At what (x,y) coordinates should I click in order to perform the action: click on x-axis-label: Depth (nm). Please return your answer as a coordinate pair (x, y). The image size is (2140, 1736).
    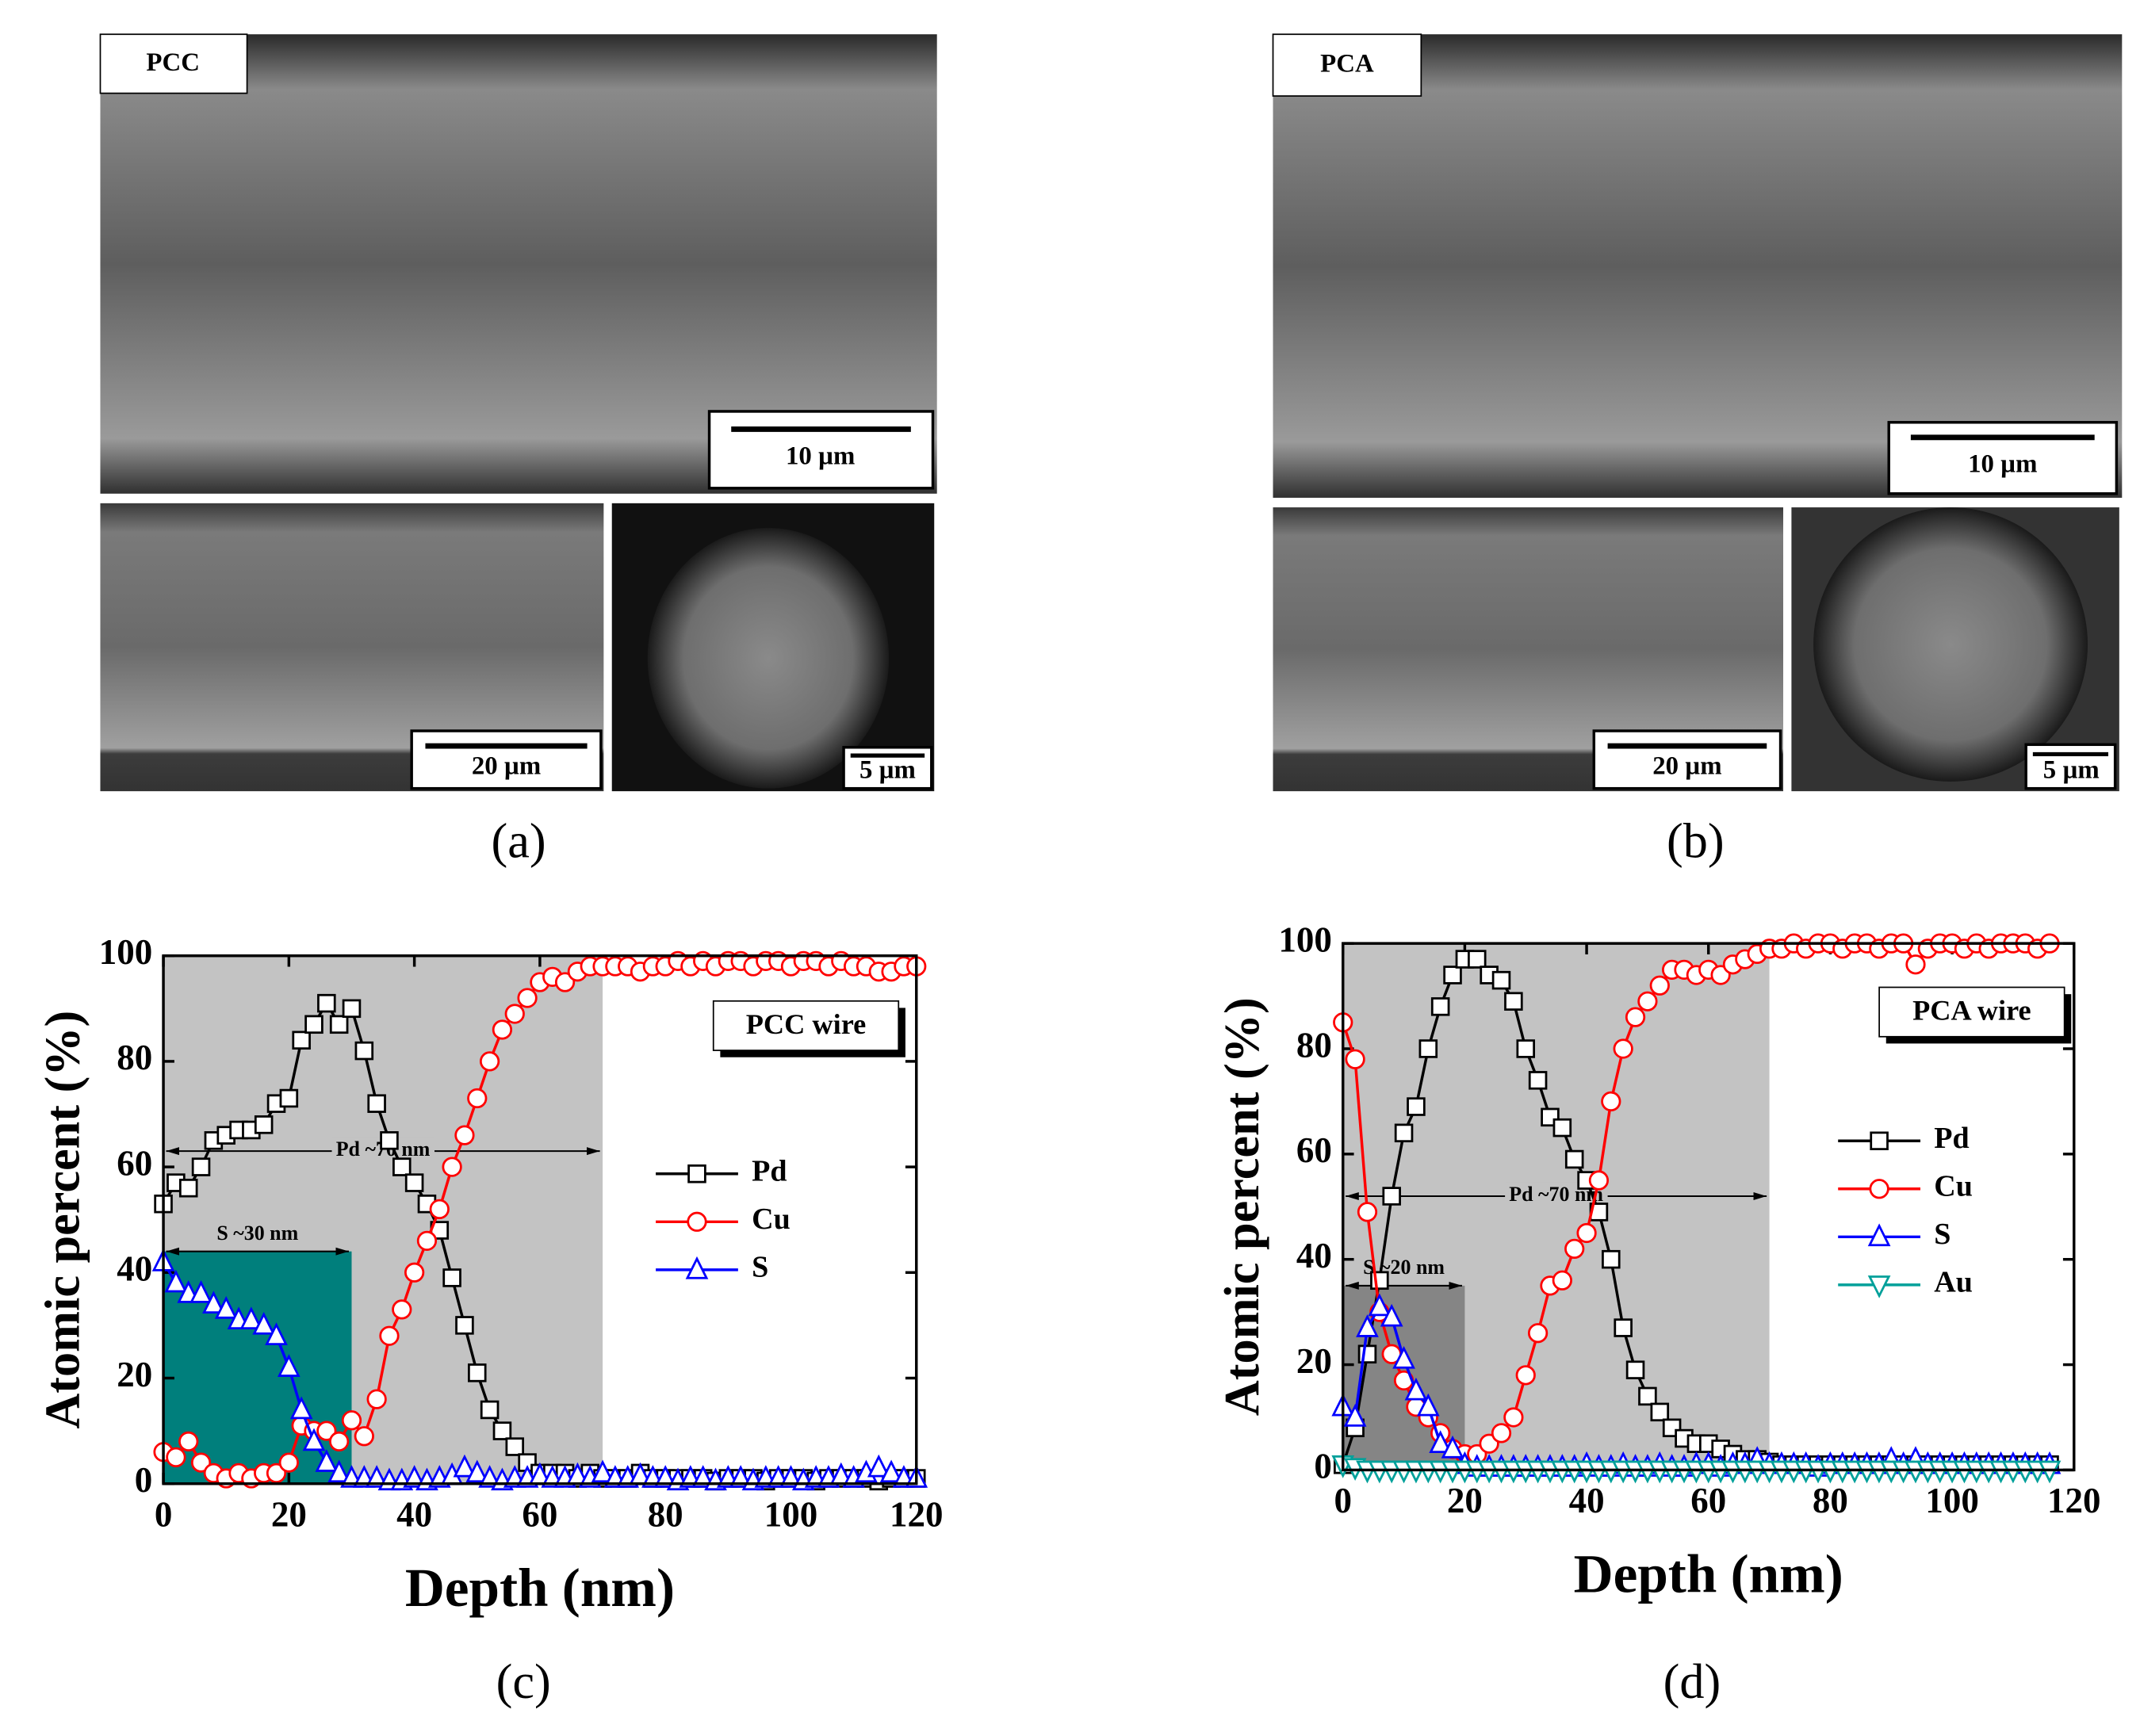
    Looking at the image, I should click on (540, 1587).